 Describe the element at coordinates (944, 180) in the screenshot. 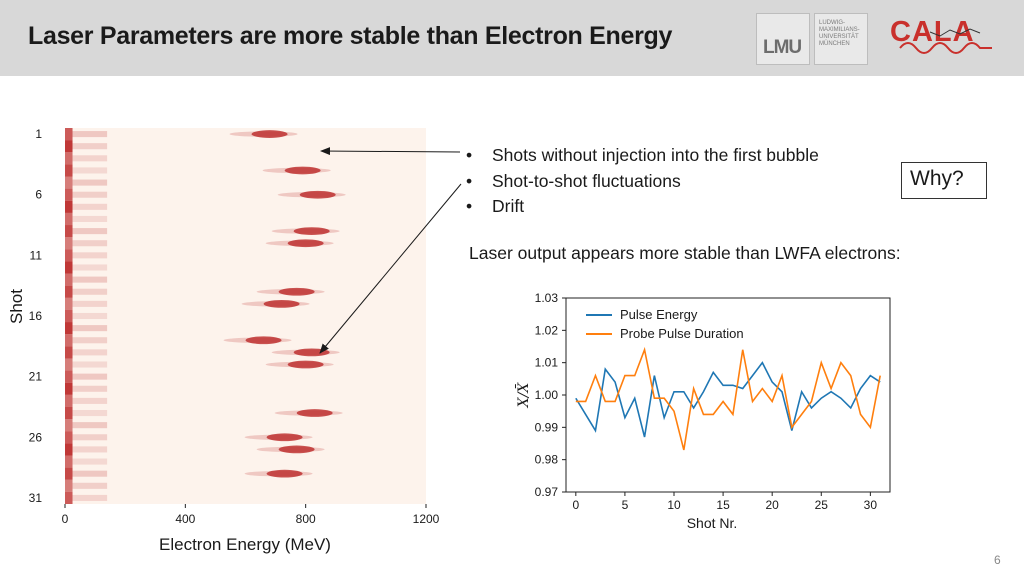

I see `why-box: Why?` at that location.